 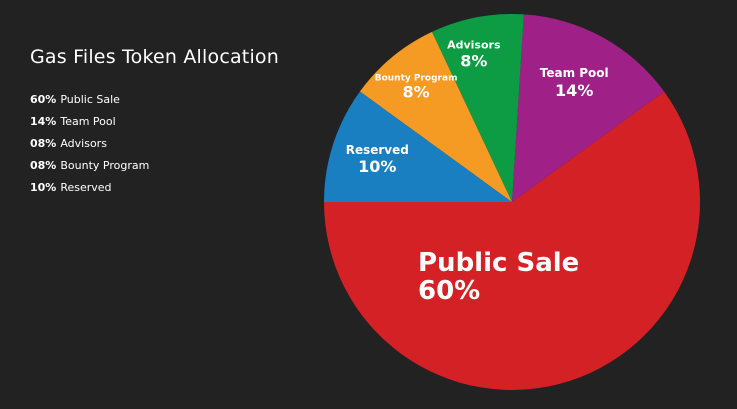 I want to click on legend-item-public-sale: 60% Public Sale, so click(x=89, y=103).